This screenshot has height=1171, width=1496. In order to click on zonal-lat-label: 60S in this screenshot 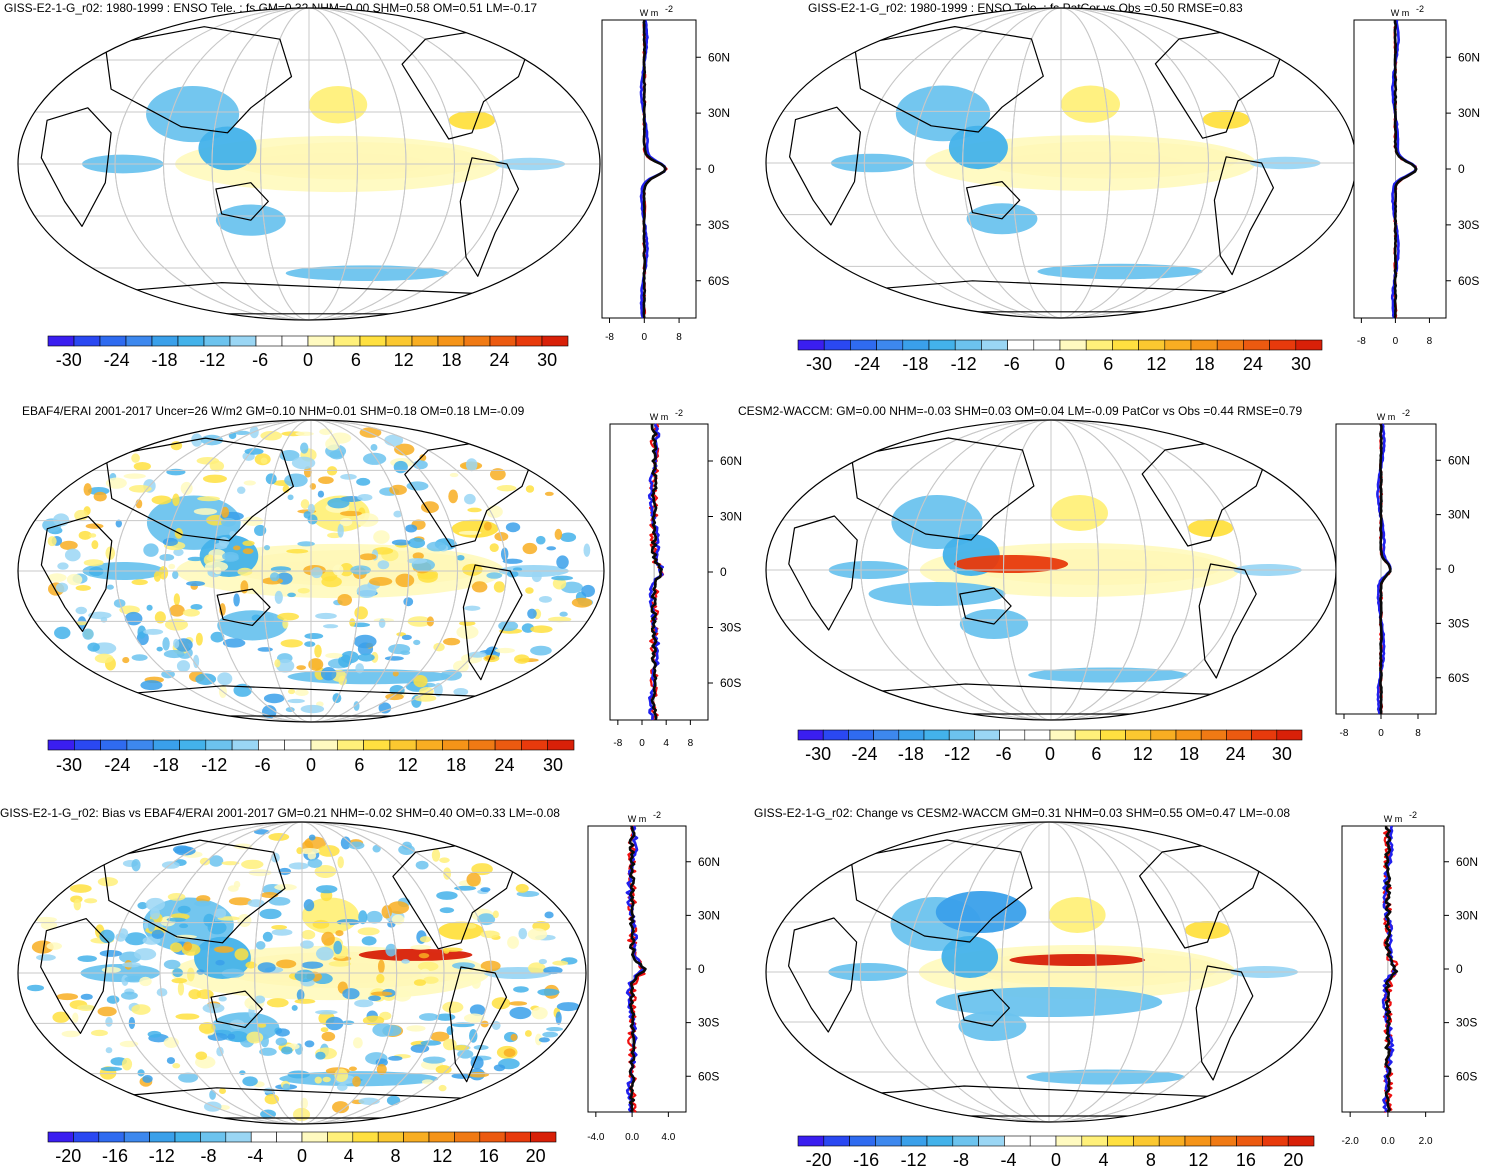, I will do `click(730, 683)`.